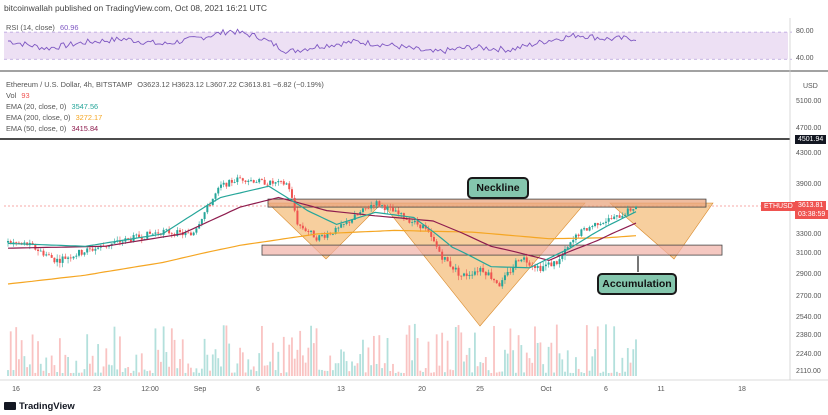  Describe the element at coordinates (487, 203) in the screenshot. I see `neckline-box` at that location.